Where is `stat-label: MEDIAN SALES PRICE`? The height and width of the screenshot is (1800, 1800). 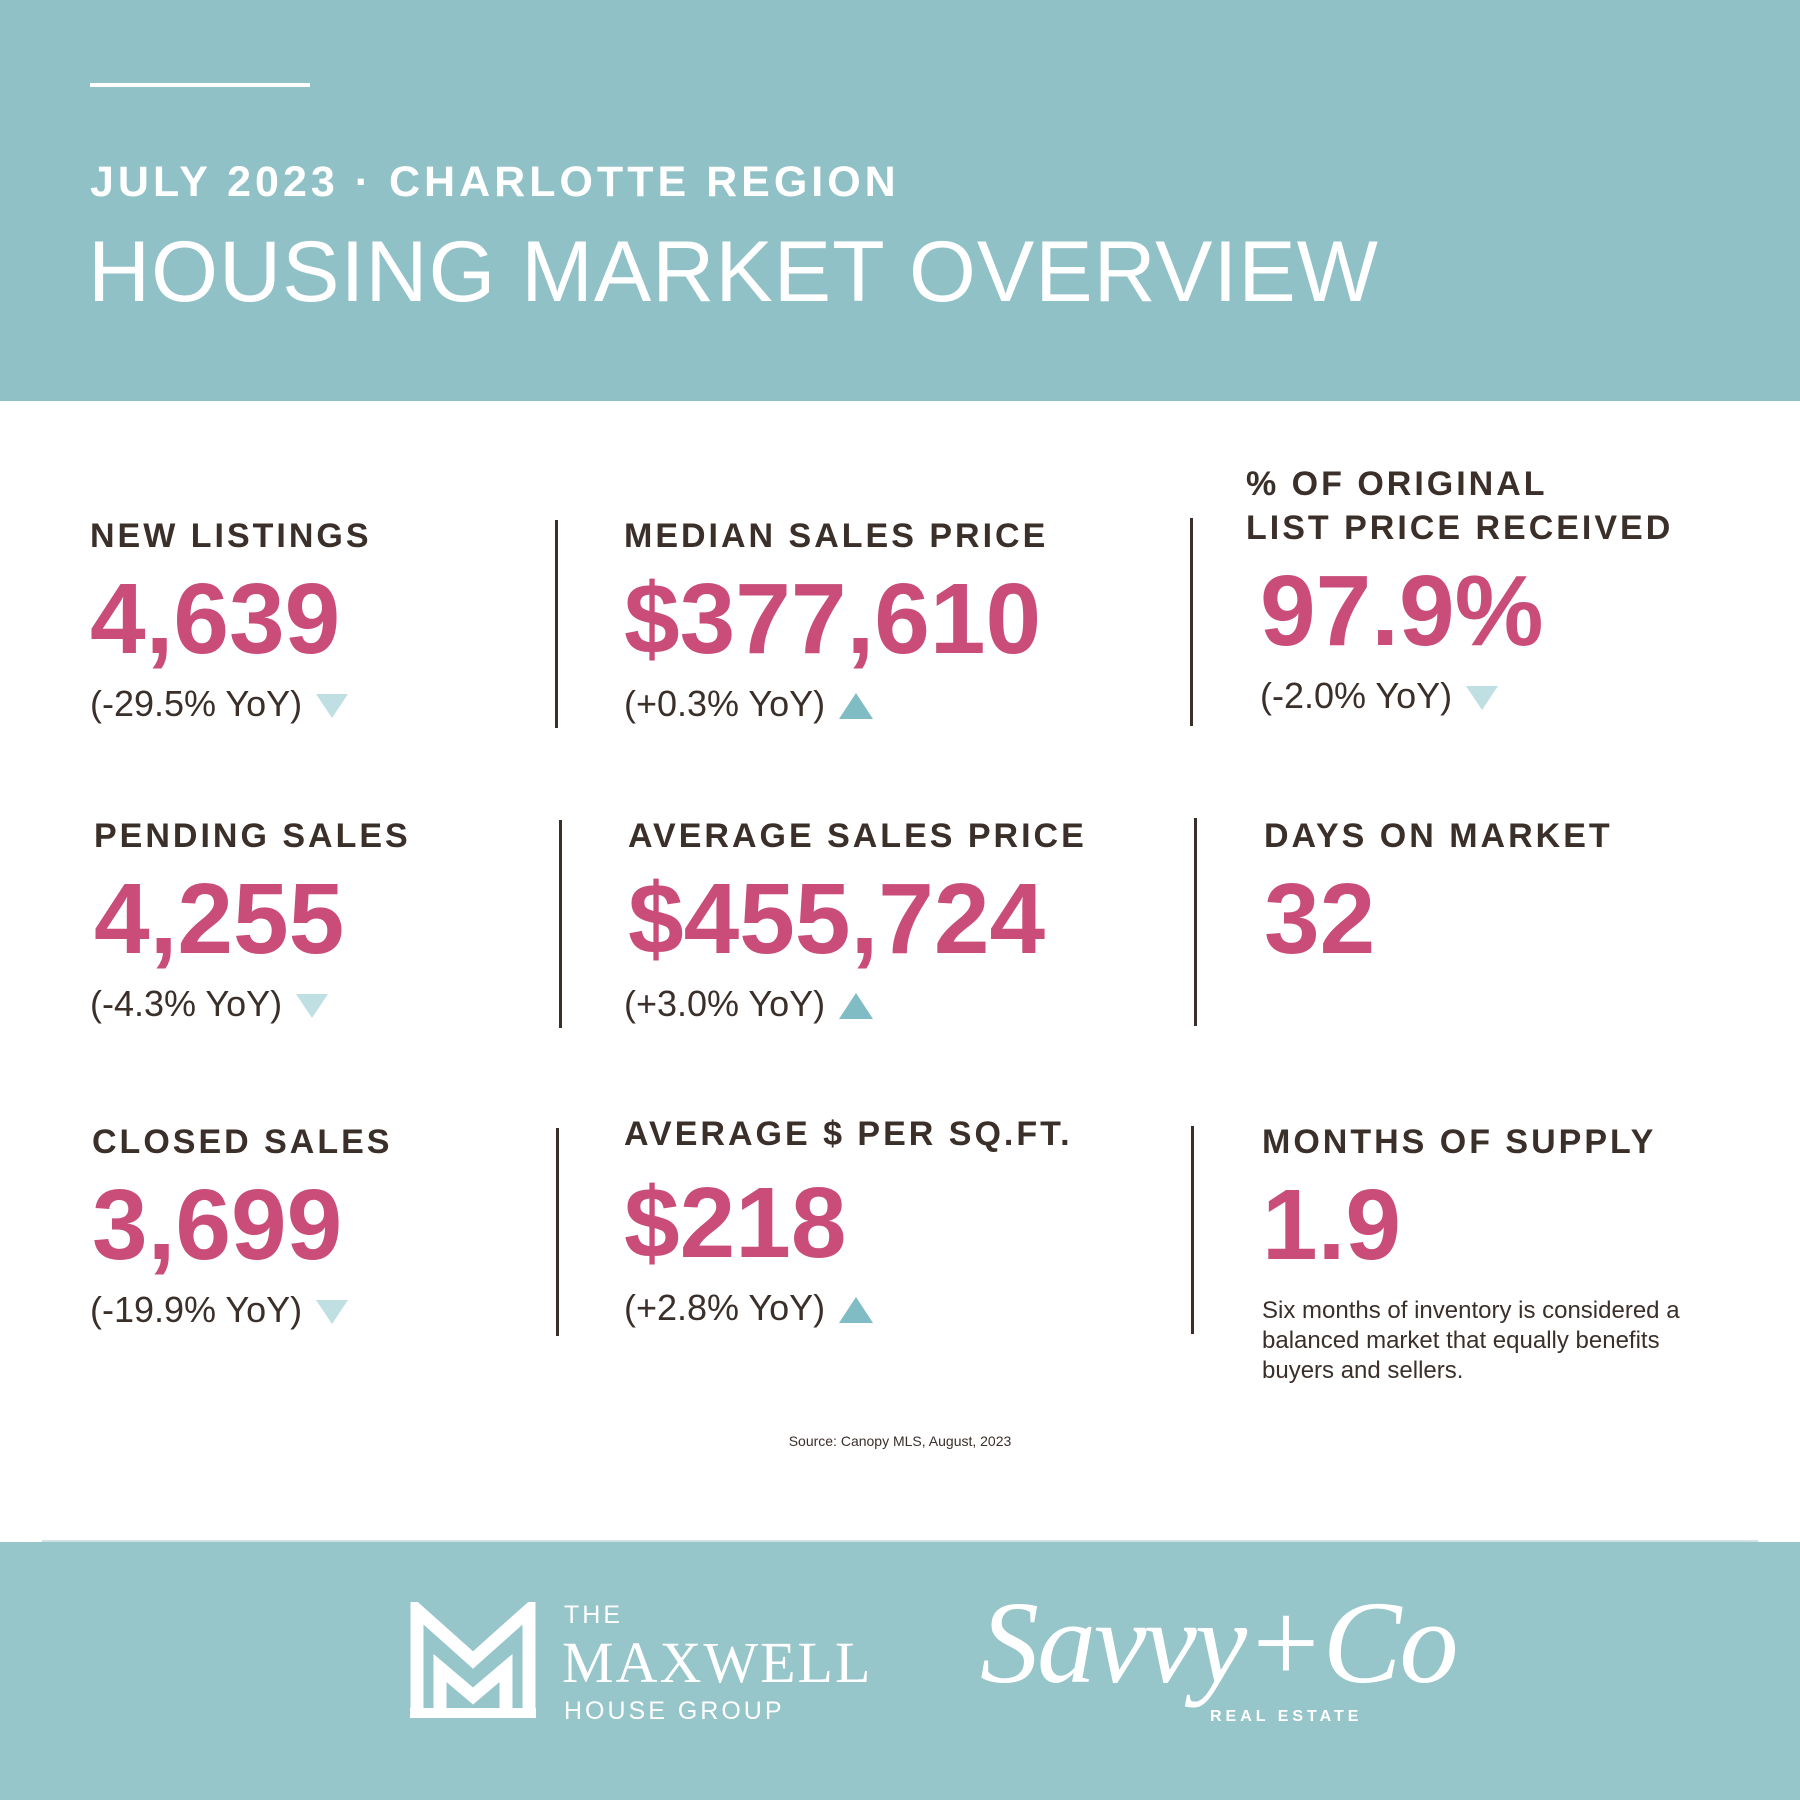
stat-label: MEDIAN SALES PRICE is located at coordinates (836, 536).